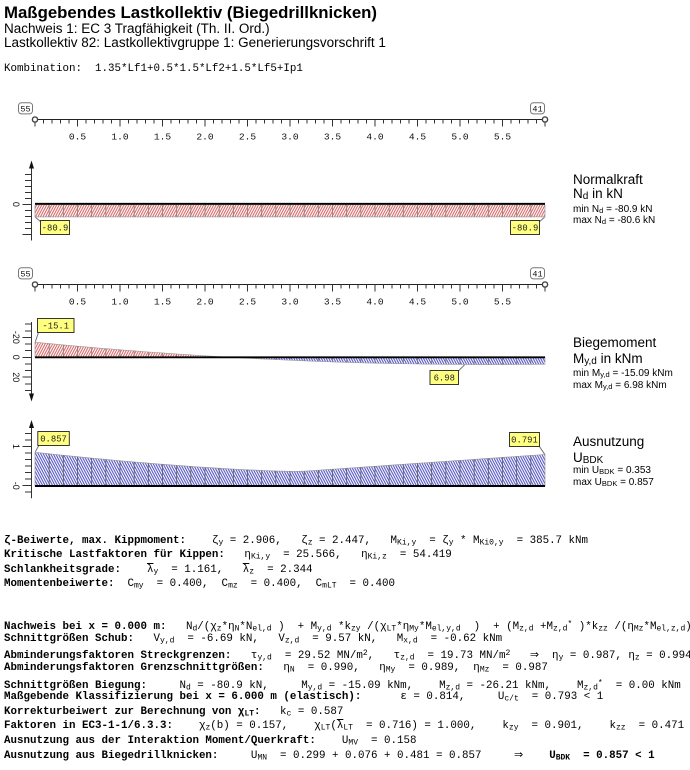 Image resolution: width=690 pixels, height=770 pixels. I want to click on svg-text: -0, so click(16, 486).